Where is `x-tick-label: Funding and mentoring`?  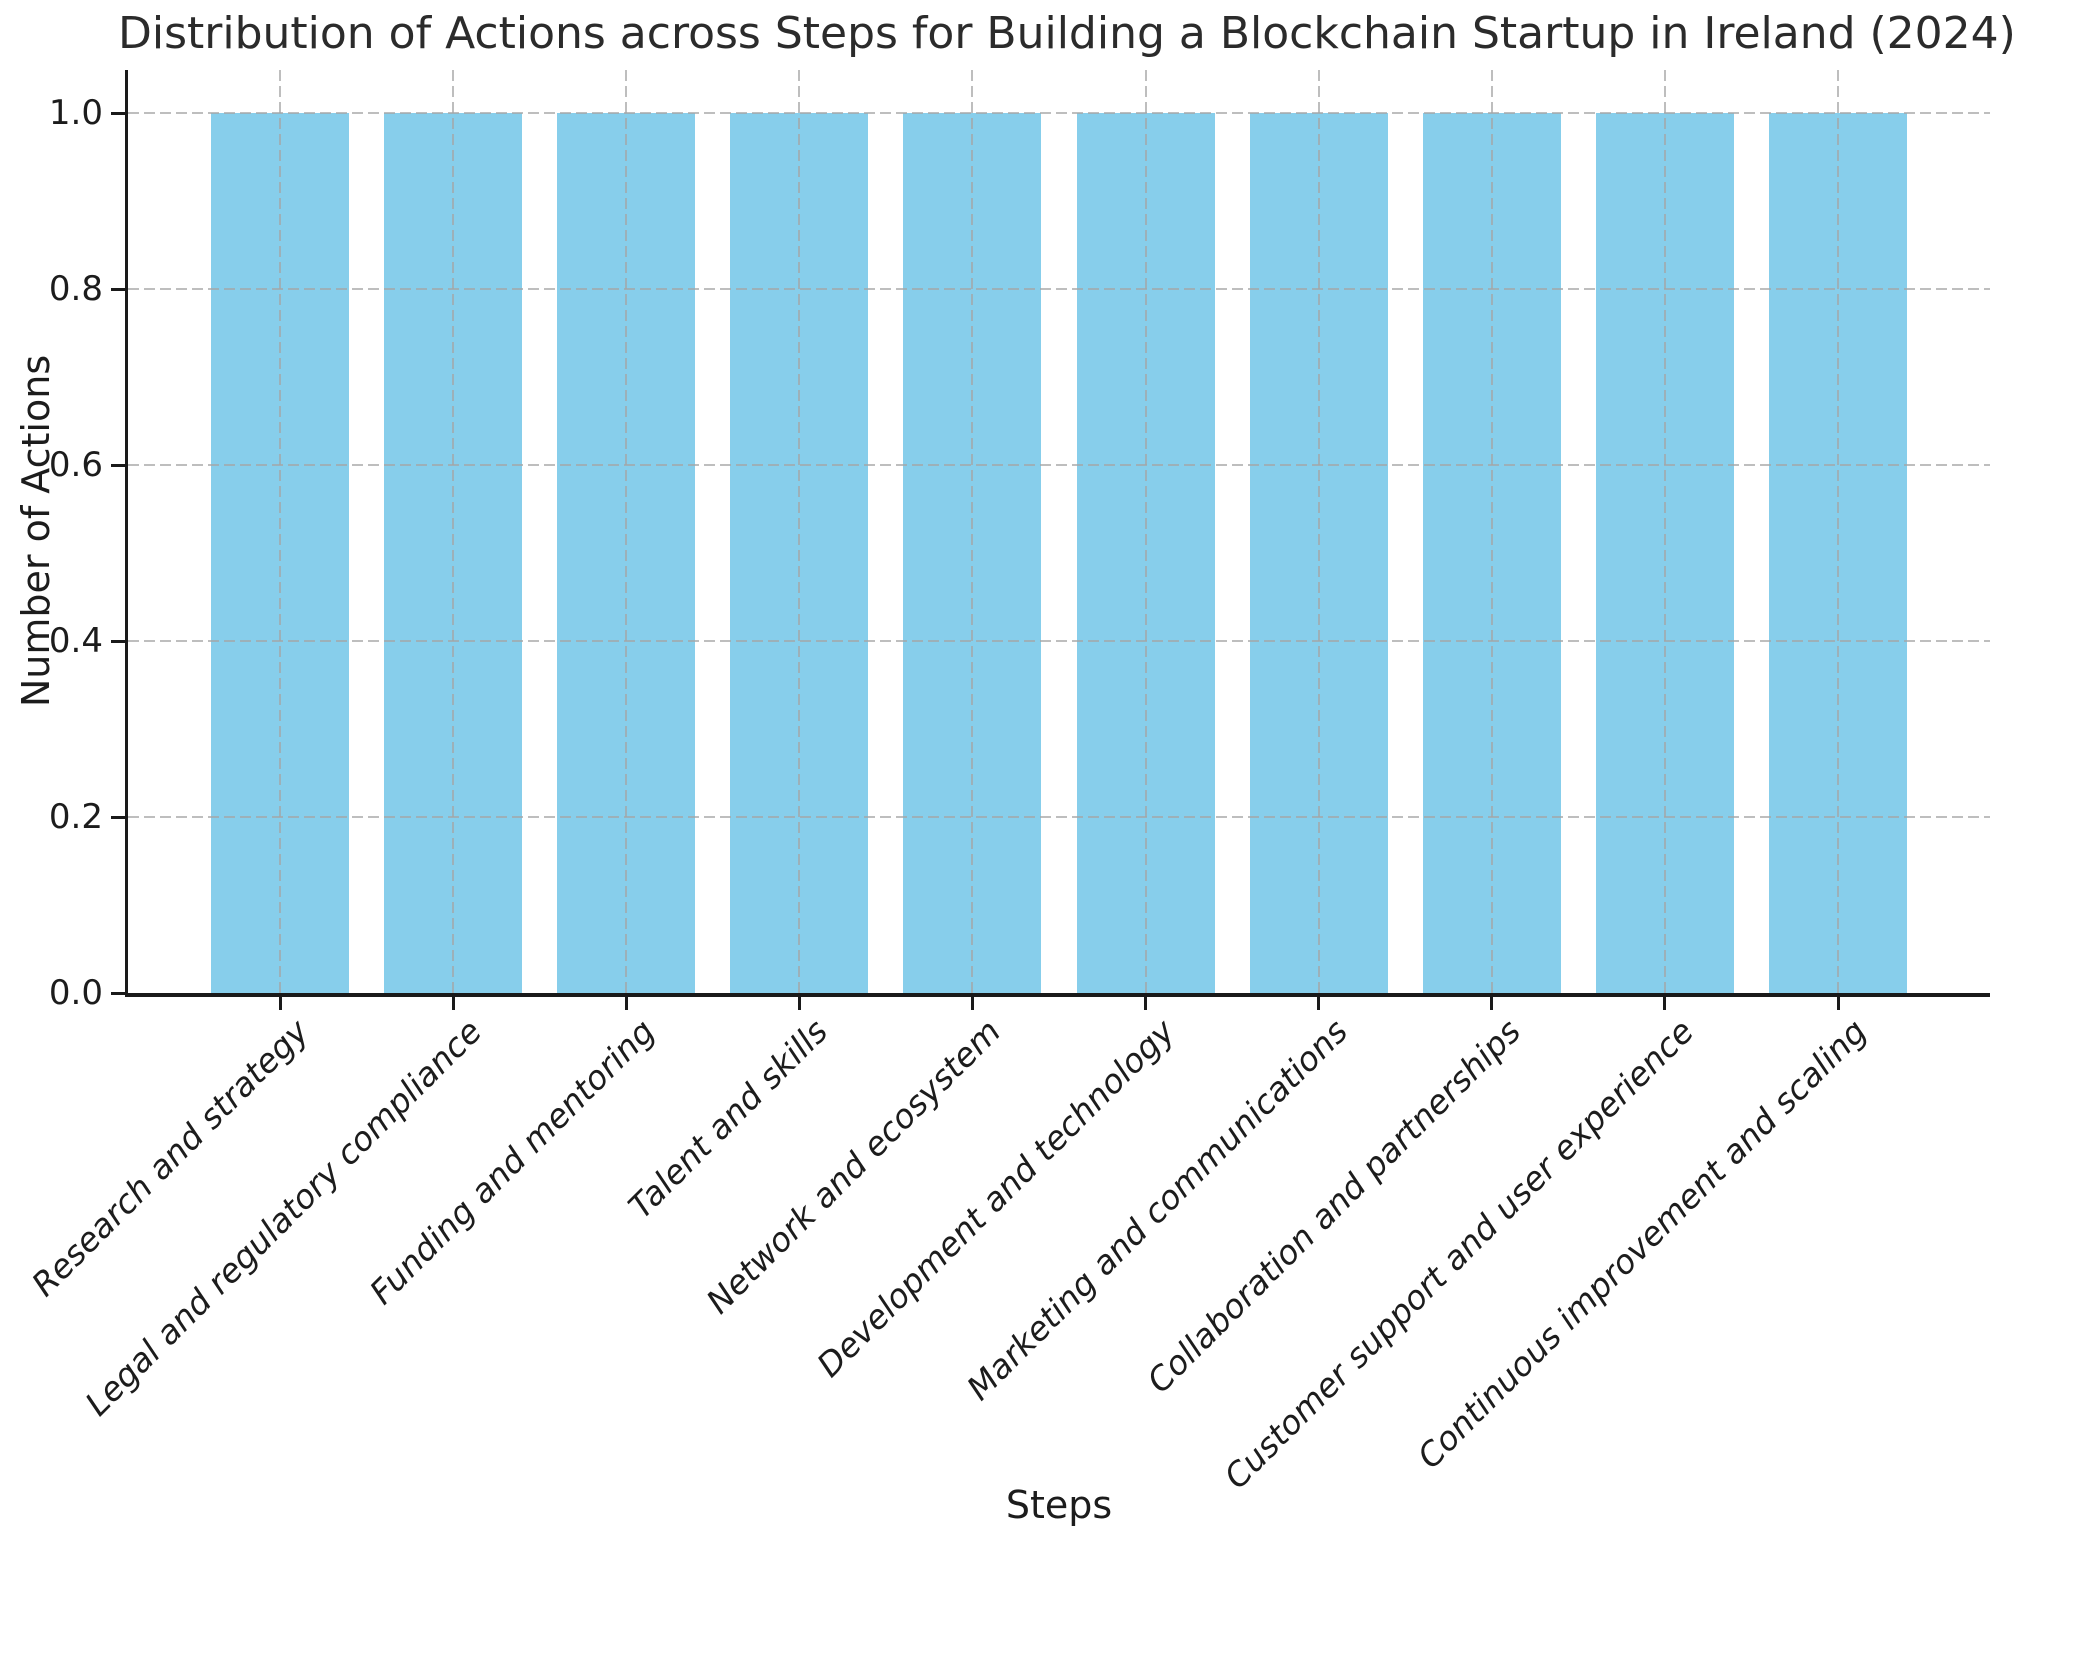
x-tick-label: Funding and mentoring is located at coordinates (512, 1161).